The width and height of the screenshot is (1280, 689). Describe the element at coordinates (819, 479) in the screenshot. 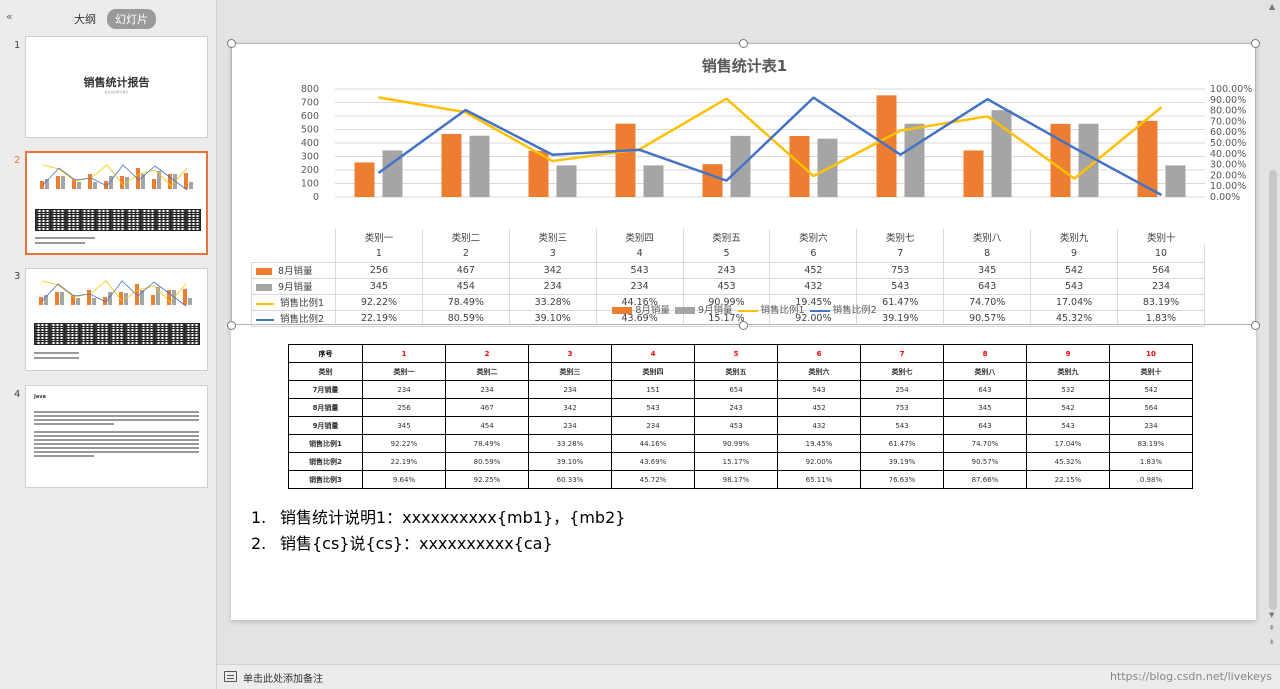

I see `table-cell: 65.11%` at that location.